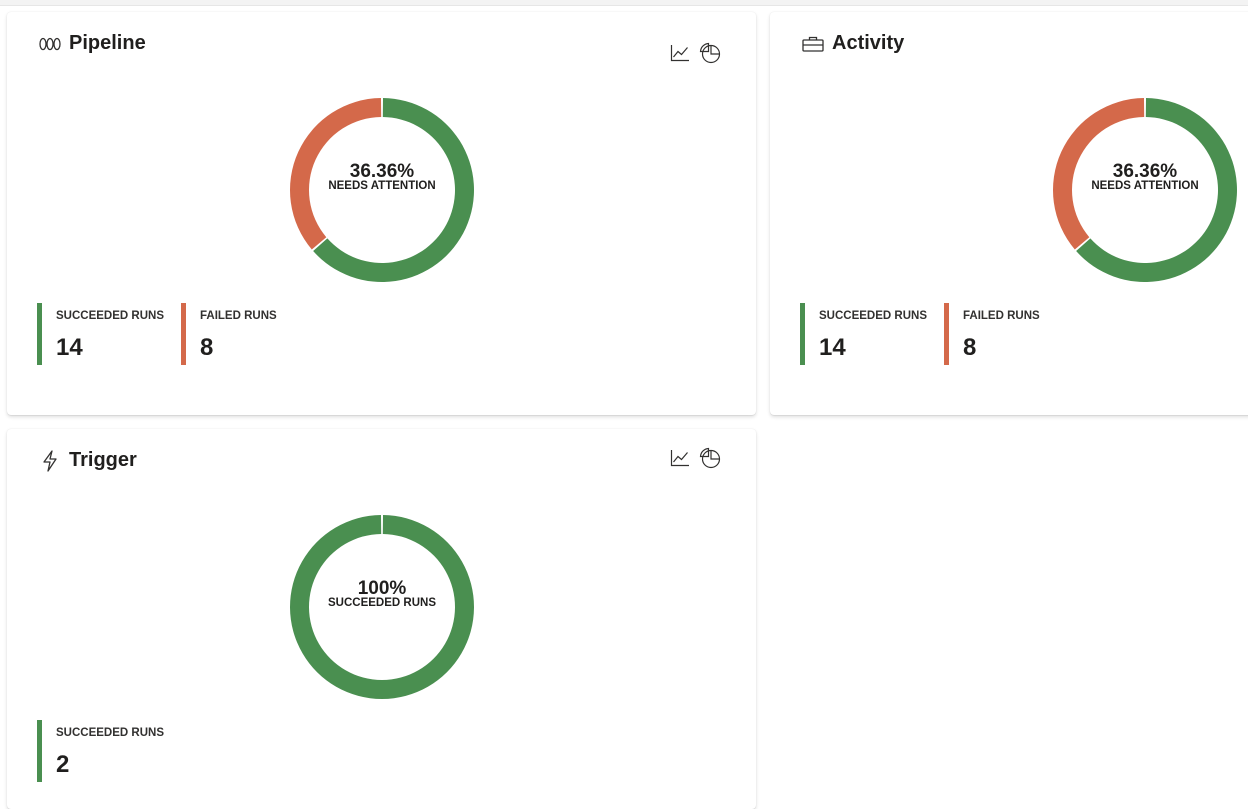 The height and width of the screenshot is (809, 1248). I want to click on lightning-icon, so click(50, 460).